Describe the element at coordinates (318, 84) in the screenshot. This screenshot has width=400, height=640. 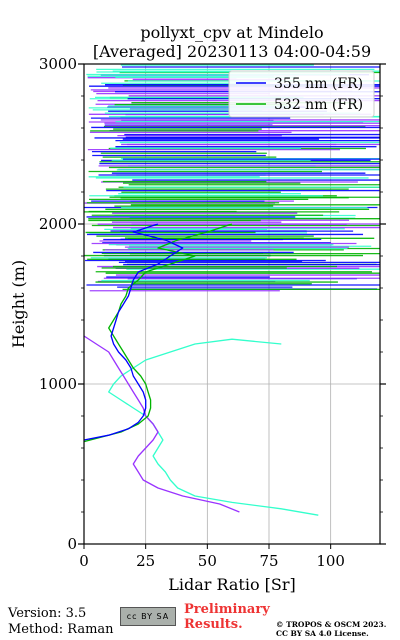
I see `legend-label-355: 355 nm (FR)` at that location.